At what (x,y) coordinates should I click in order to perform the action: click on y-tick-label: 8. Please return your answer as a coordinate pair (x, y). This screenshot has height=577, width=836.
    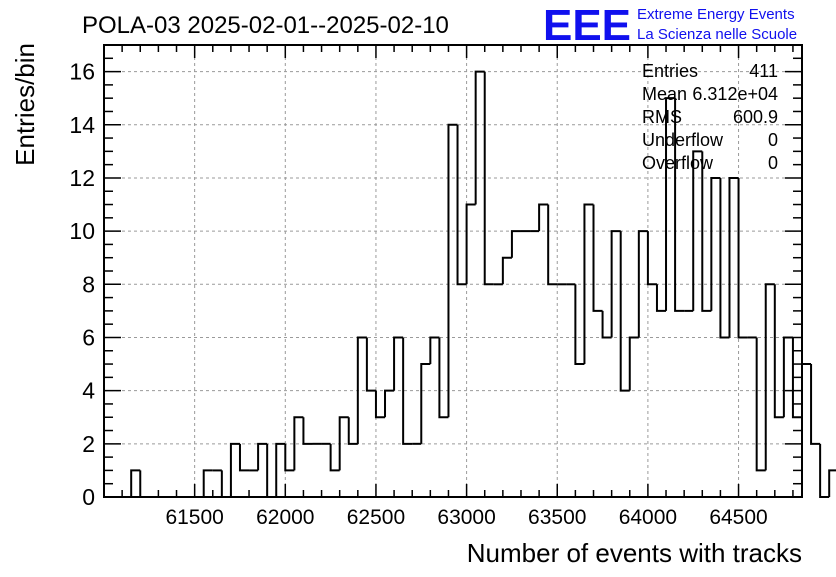
    Looking at the image, I should click on (88, 284).